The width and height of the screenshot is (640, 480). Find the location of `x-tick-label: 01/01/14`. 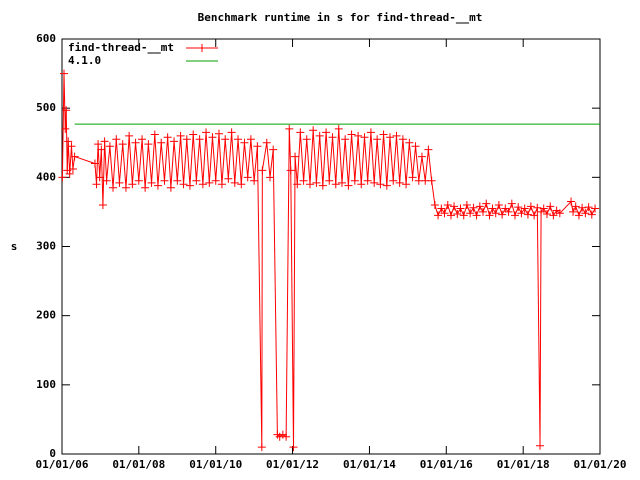

x-tick-label: 01/01/14 is located at coordinates (369, 464).